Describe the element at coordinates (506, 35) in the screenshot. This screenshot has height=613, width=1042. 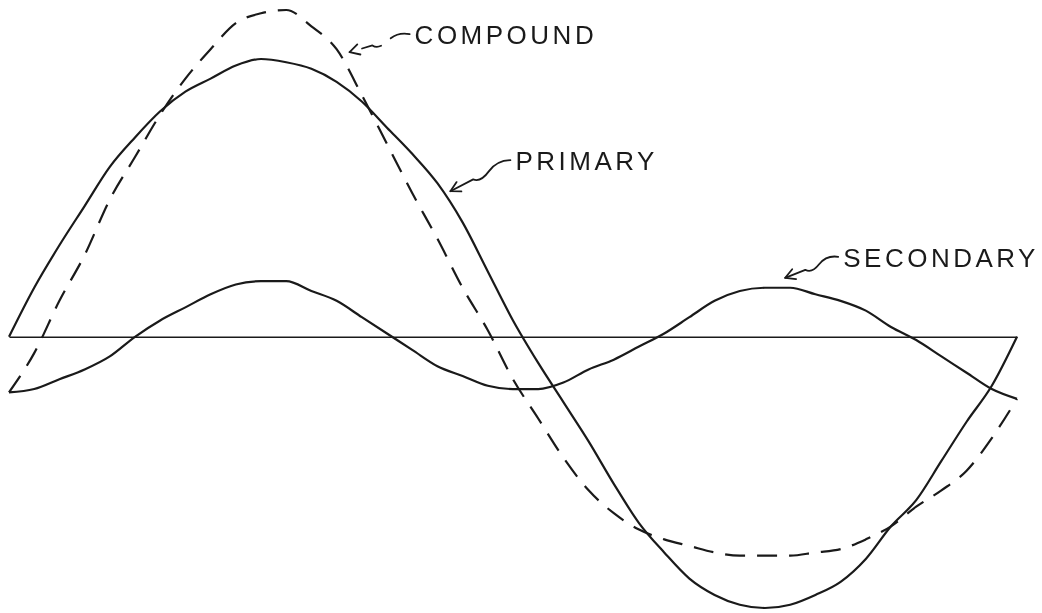
I see `legend-label: COMPOUND` at that location.